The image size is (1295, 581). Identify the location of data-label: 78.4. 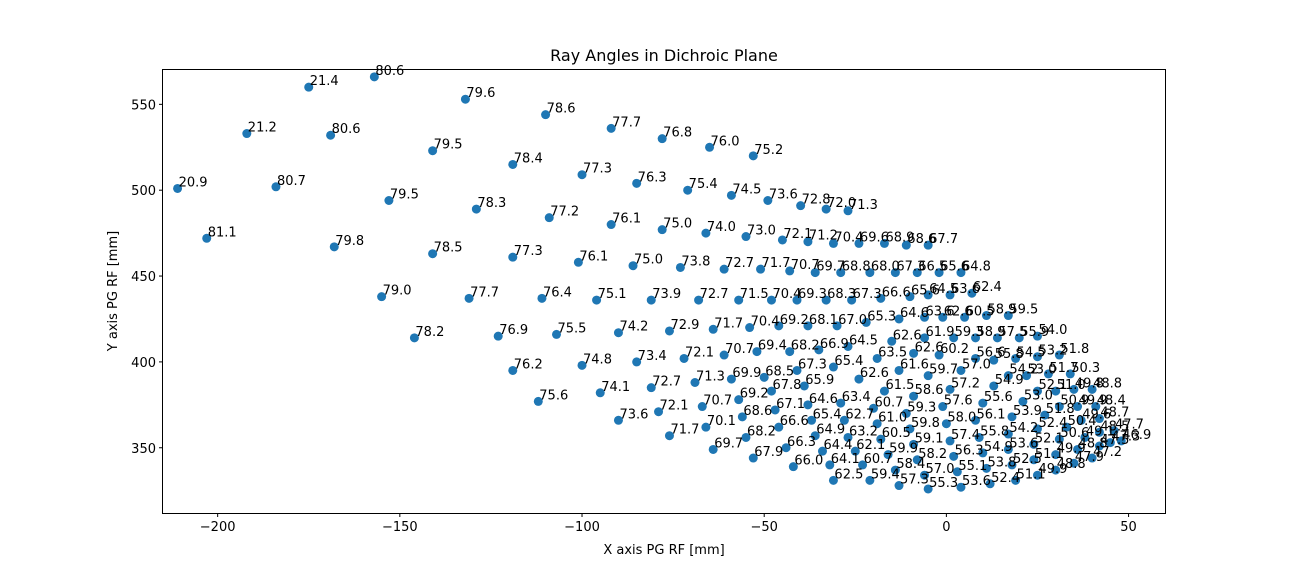
(528, 158).